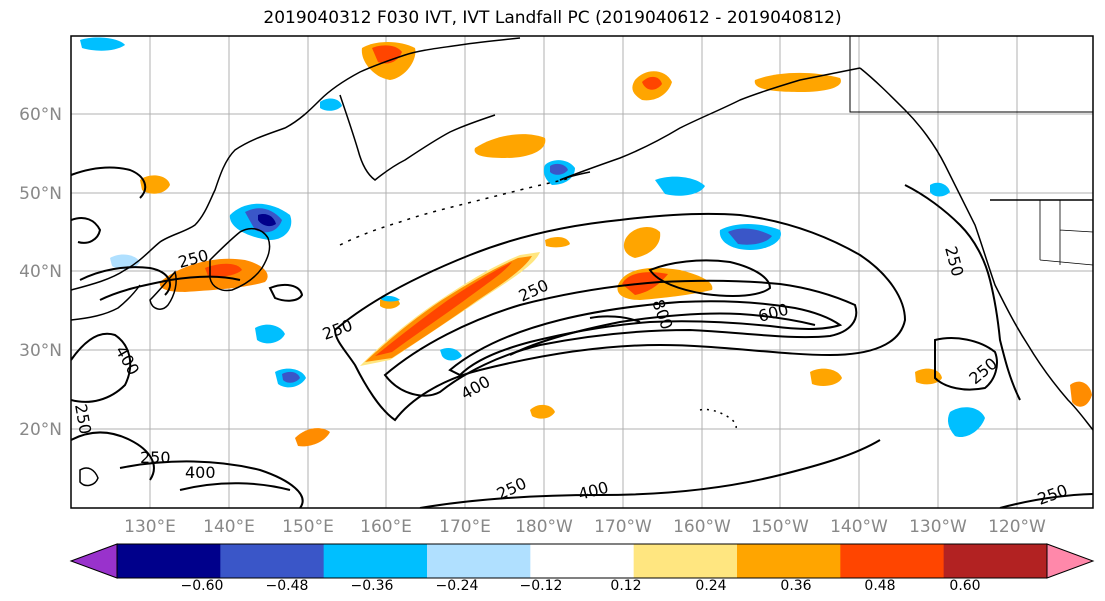 The width and height of the screenshot is (1105, 601). Describe the element at coordinates (750, 236) in the screenshot. I see `cool-blob-dateline-core` at that location.